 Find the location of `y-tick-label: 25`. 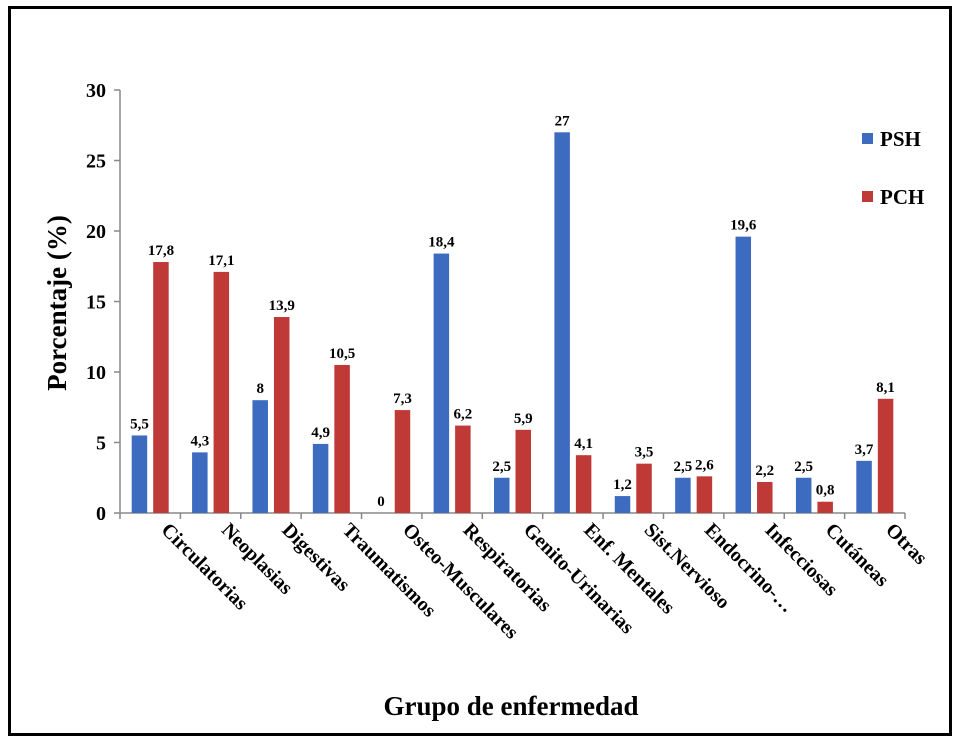

y-tick-label: 25 is located at coordinates (96, 162).